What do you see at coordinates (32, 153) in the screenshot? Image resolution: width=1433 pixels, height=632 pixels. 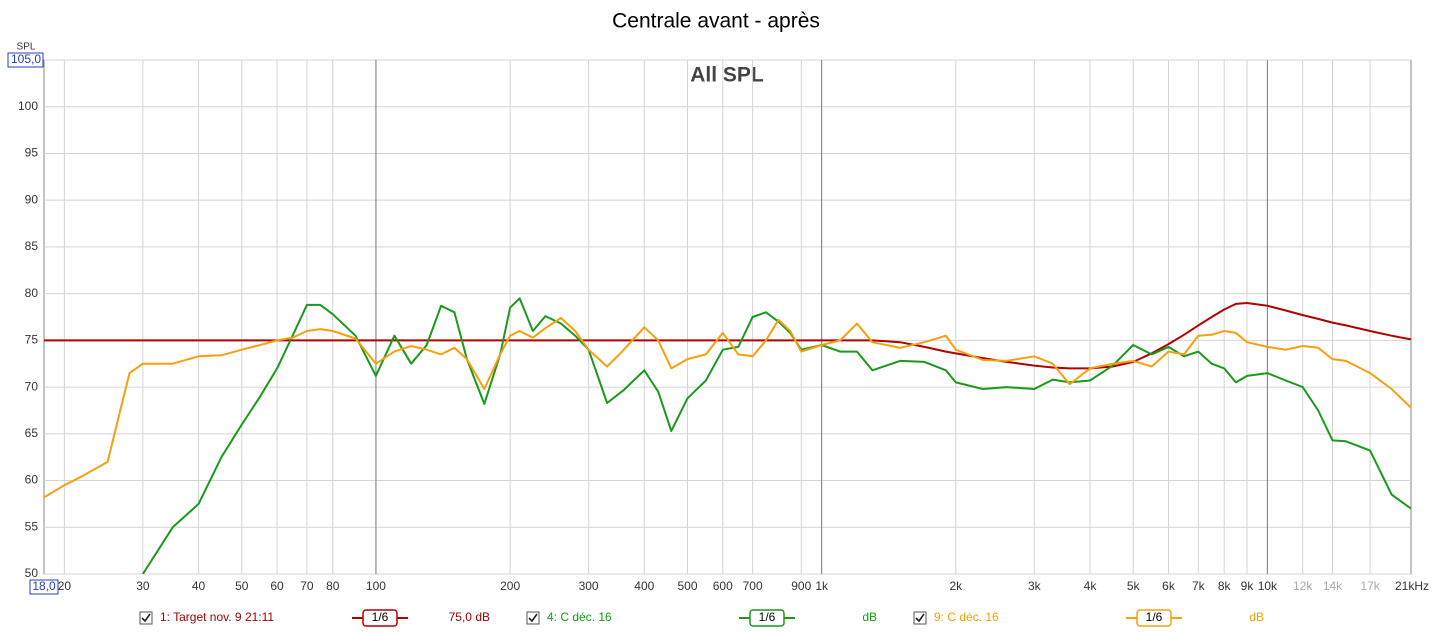 I see `y-tick-label: 95` at bounding box center [32, 153].